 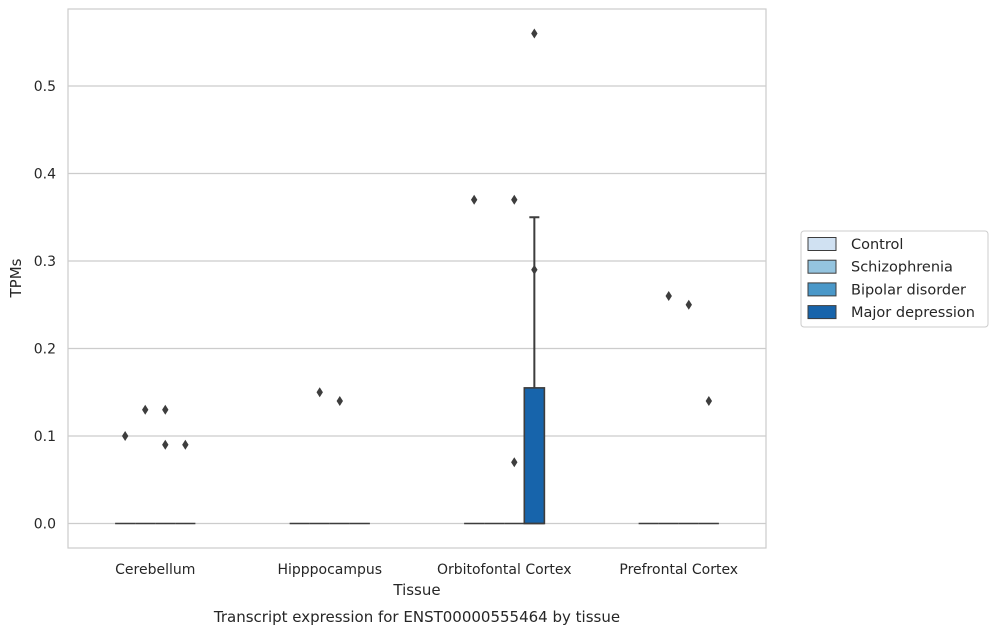 I want to click on y-tick-label: 0.3, so click(x=45, y=262).